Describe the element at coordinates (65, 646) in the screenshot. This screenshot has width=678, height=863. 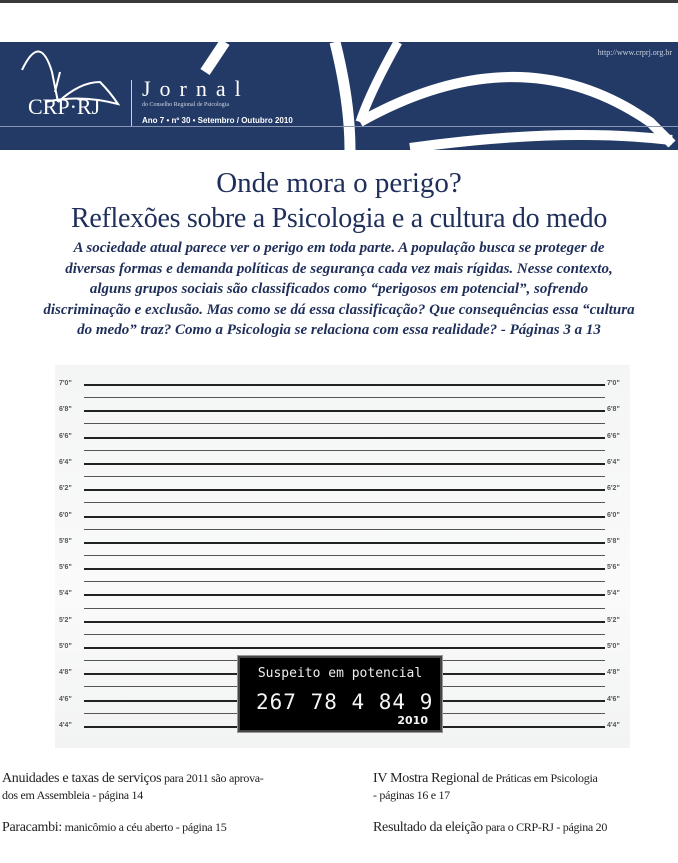
I see `height-label-left: 5'0"` at that location.